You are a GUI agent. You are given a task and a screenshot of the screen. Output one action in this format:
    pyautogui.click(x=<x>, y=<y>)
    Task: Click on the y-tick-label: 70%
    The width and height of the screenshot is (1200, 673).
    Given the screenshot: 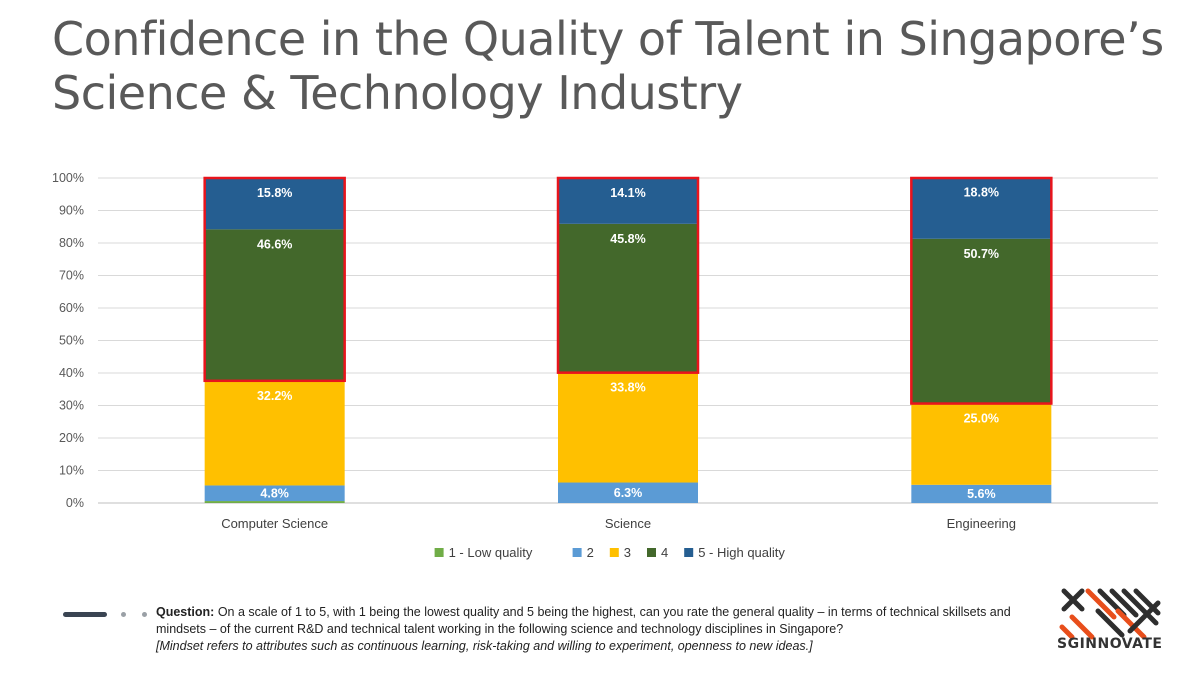 What is the action you would take?
    pyautogui.click(x=71, y=276)
    